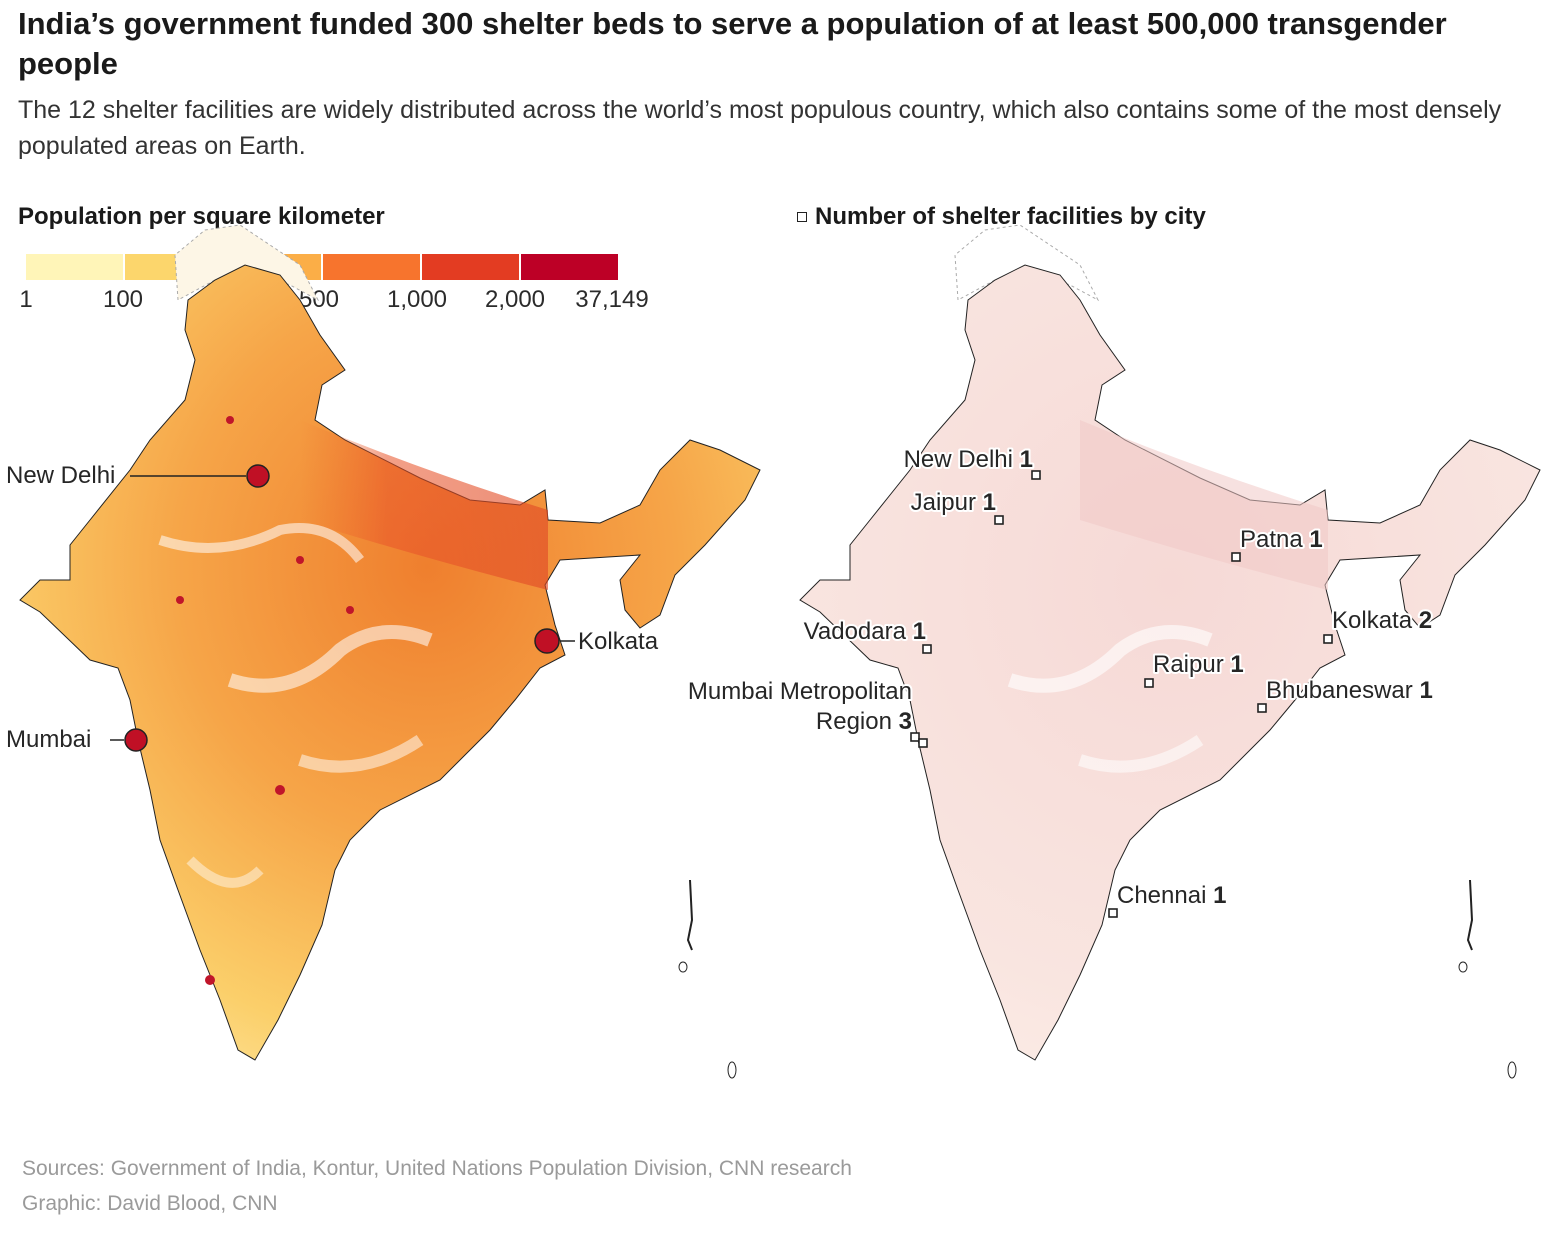 This screenshot has width=1560, height=1236. What do you see at coordinates (618, 641) in the screenshot?
I see `city-label-kolkata: Kolkata` at bounding box center [618, 641].